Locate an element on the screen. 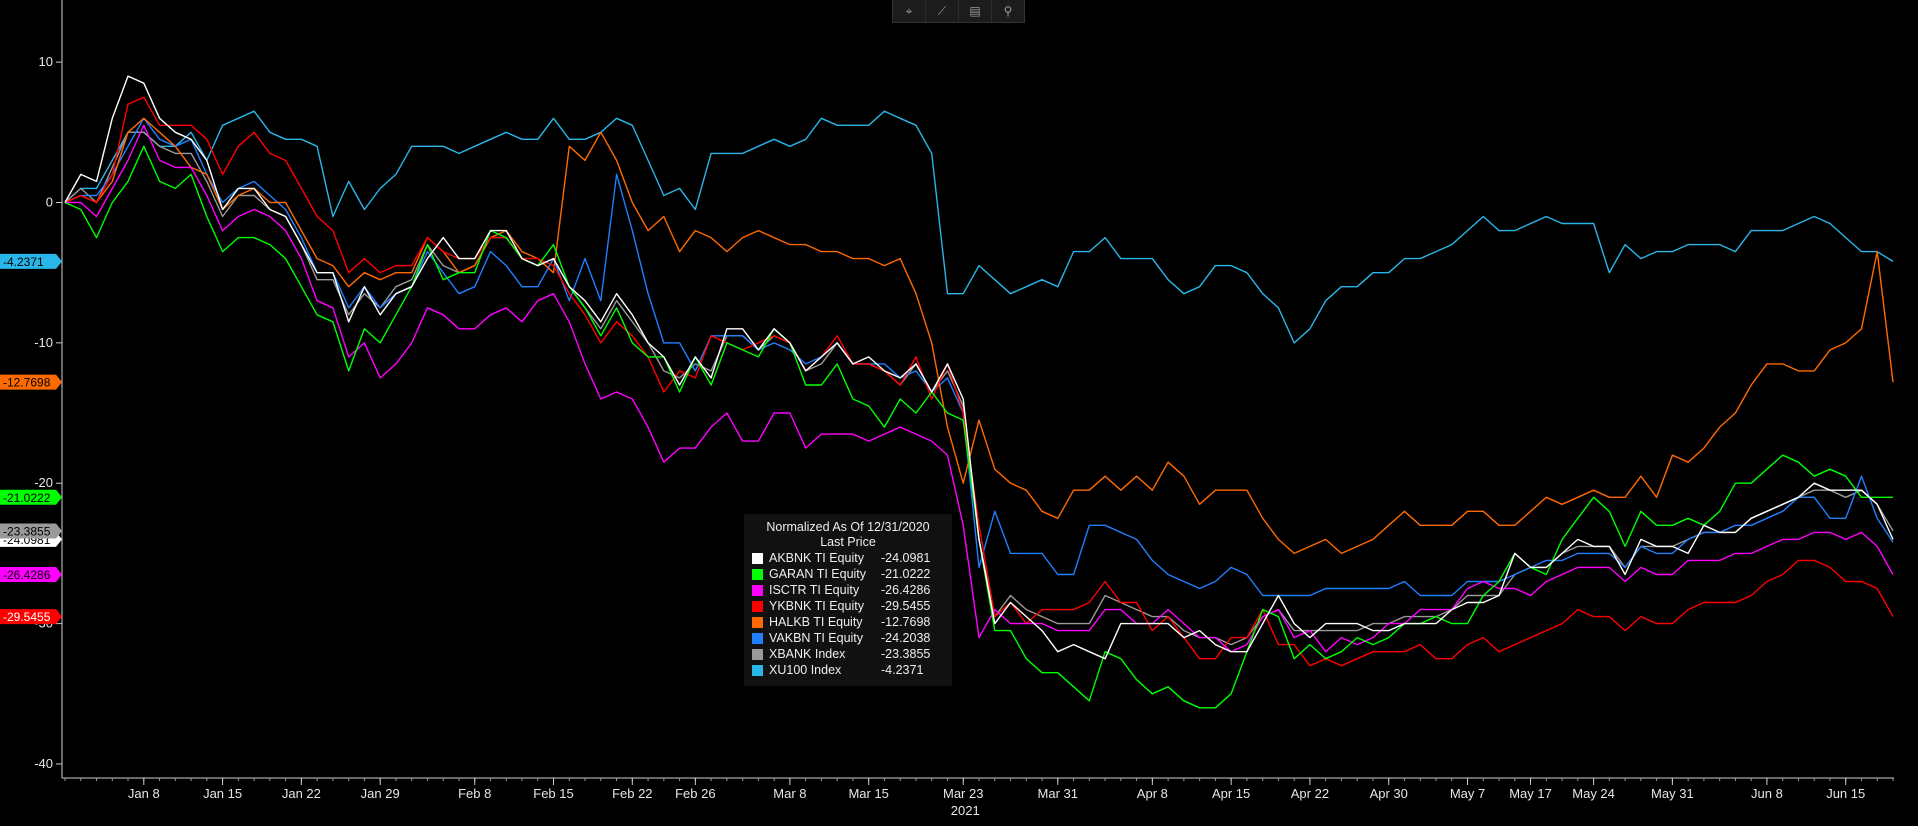  x-tick-label: Mar 23 is located at coordinates (963, 793).